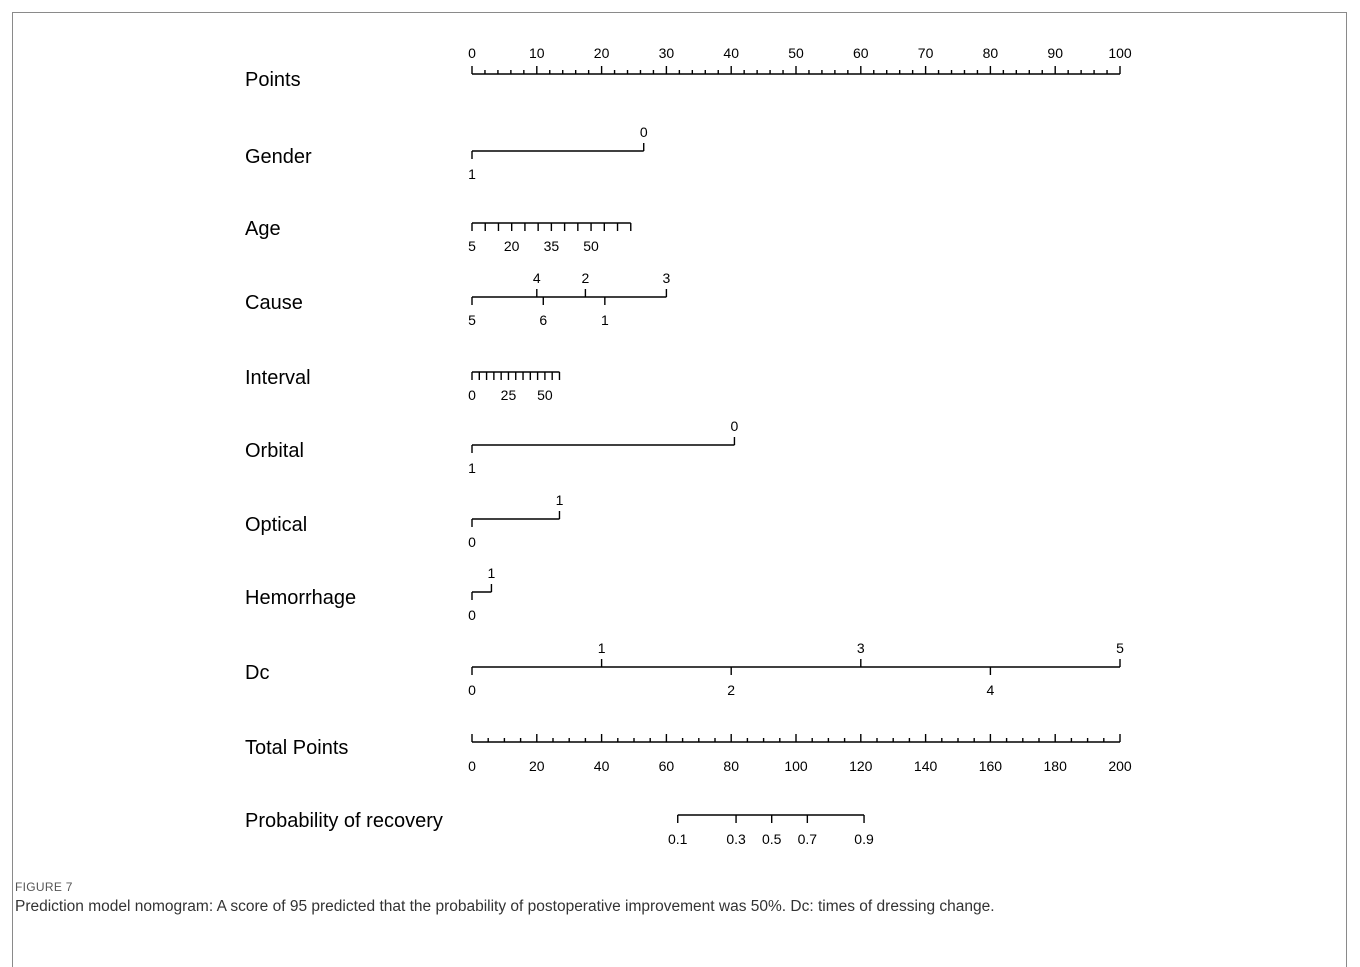 The width and height of the screenshot is (1360, 967). Describe the element at coordinates (472, 542) in the screenshot. I see `value-label-optical: 0` at that location.